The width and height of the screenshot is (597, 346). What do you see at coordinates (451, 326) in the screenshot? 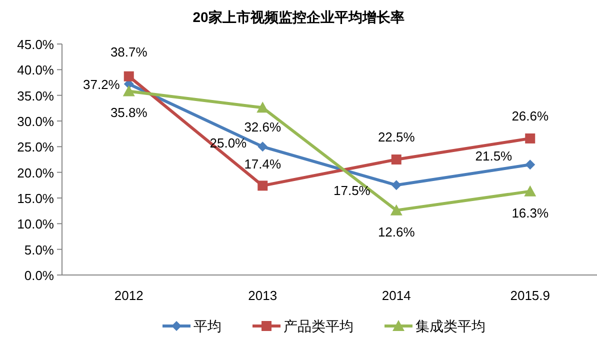
I see `legend-label: 集成类平均` at bounding box center [451, 326].